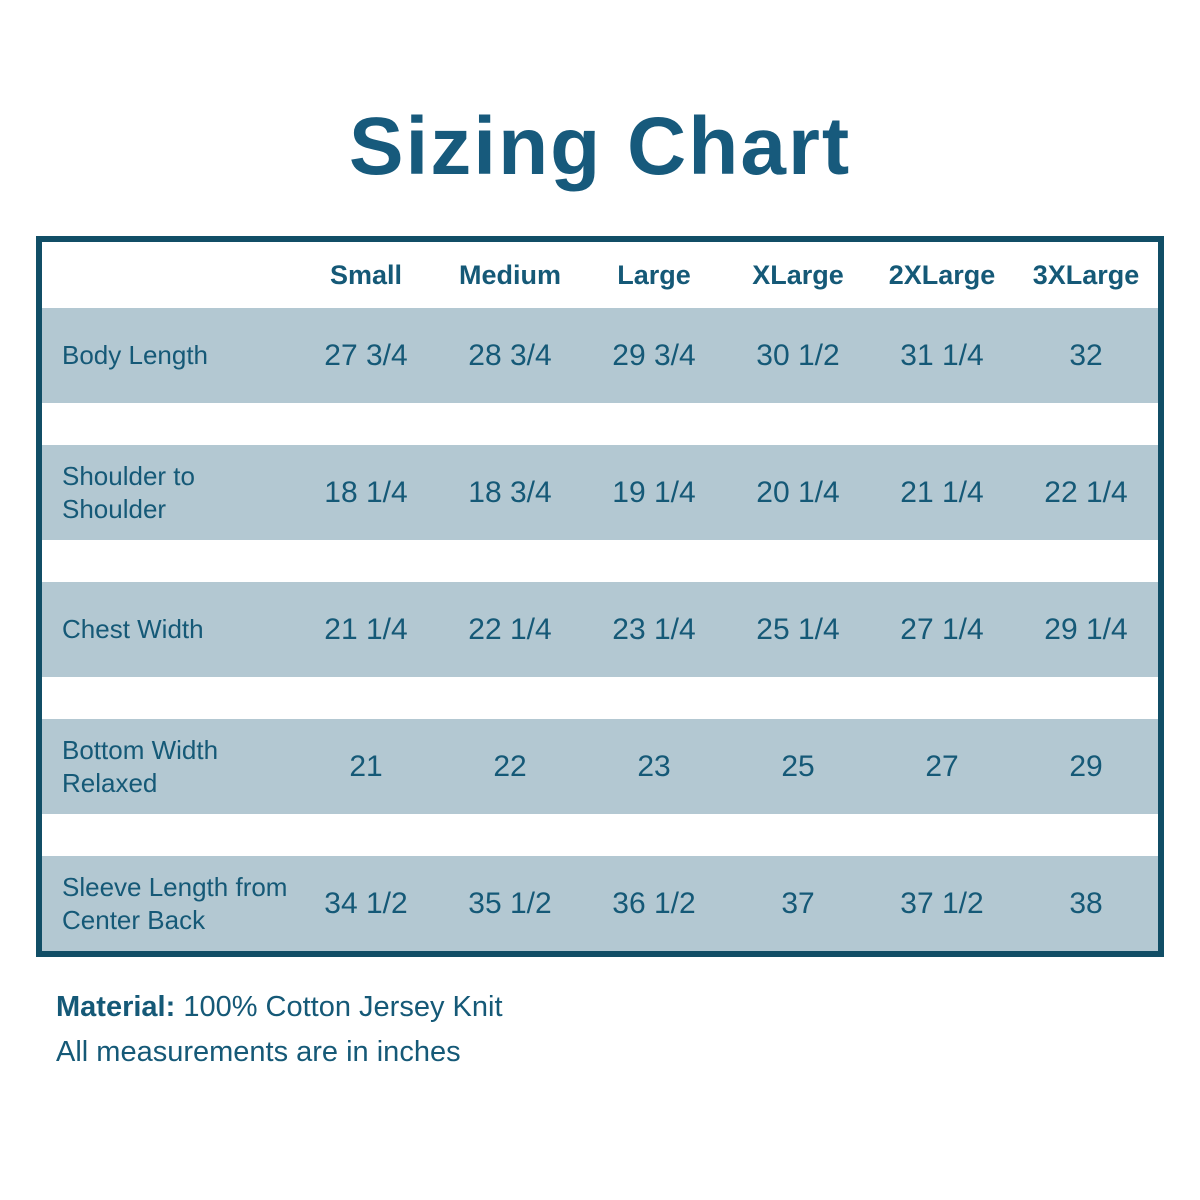 The height and width of the screenshot is (1200, 1200). Describe the element at coordinates (942, 629) in the screenshot. I see `size-value-cell: 27 1/4` at that location.